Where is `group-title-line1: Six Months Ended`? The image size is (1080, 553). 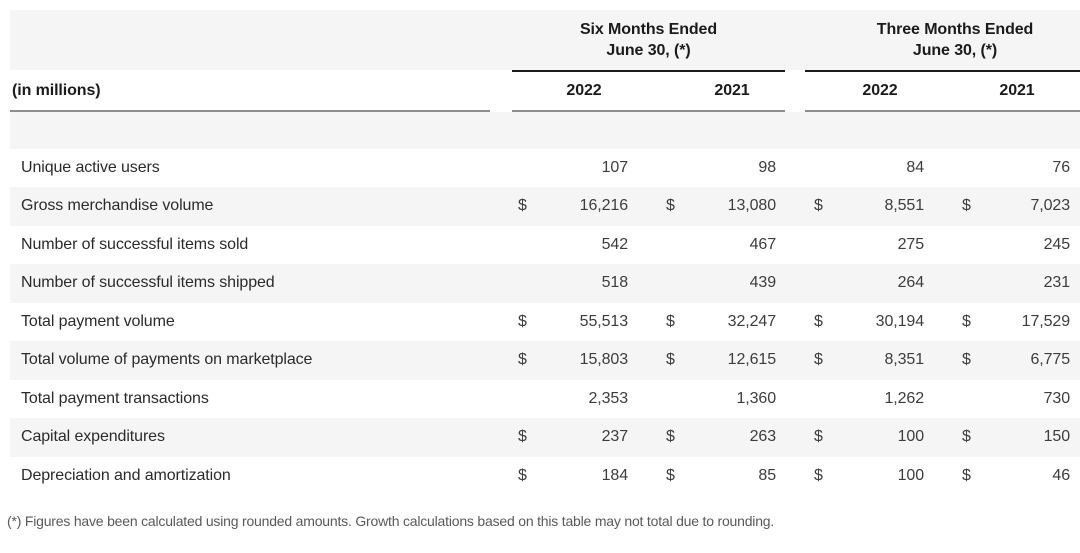 group-title-line1: Six Months Ended is located at coordinates (648, 29).